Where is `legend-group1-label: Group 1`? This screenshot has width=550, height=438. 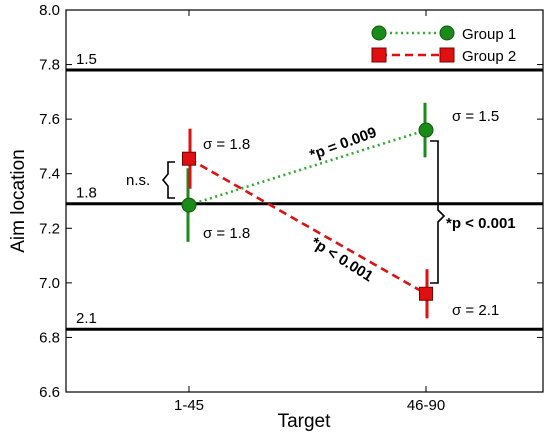 legend-group1-label: Group 1 is located at coordinates (489, 34).